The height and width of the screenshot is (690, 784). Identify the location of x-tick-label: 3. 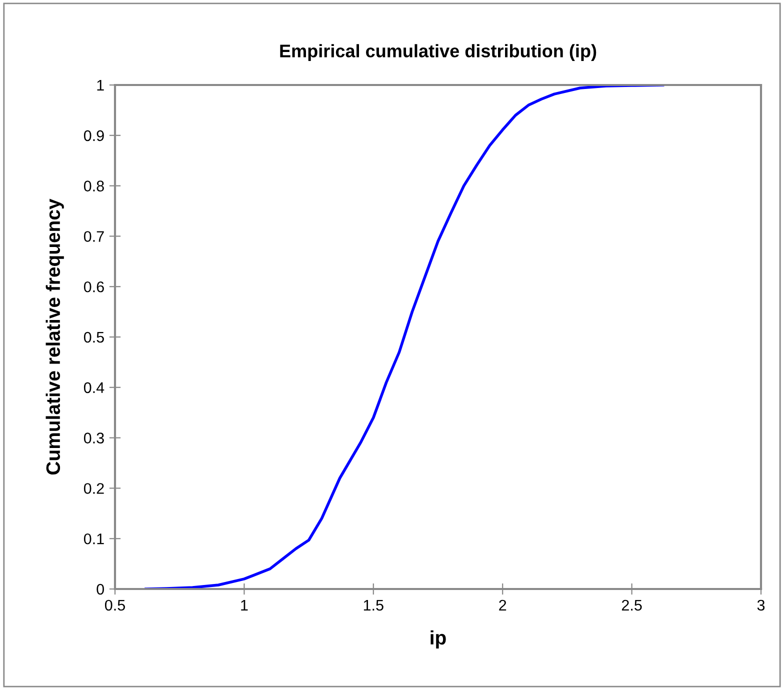
(761, 605).